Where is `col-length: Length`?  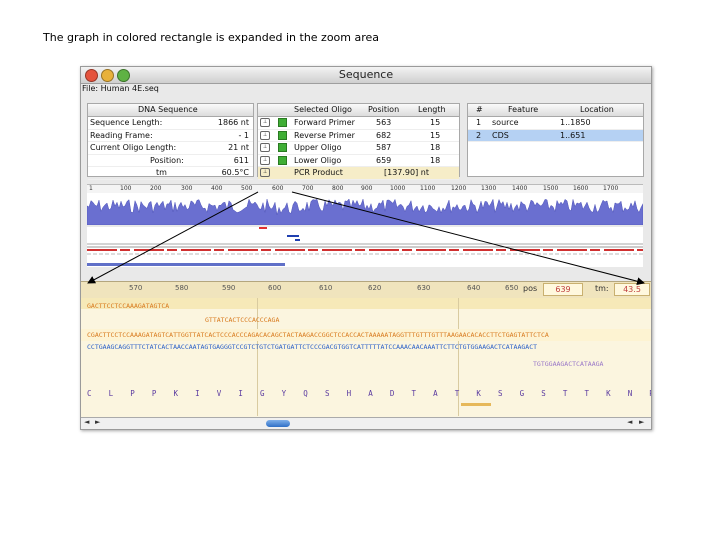
col-length: Length is located at coordinates (432, 109).